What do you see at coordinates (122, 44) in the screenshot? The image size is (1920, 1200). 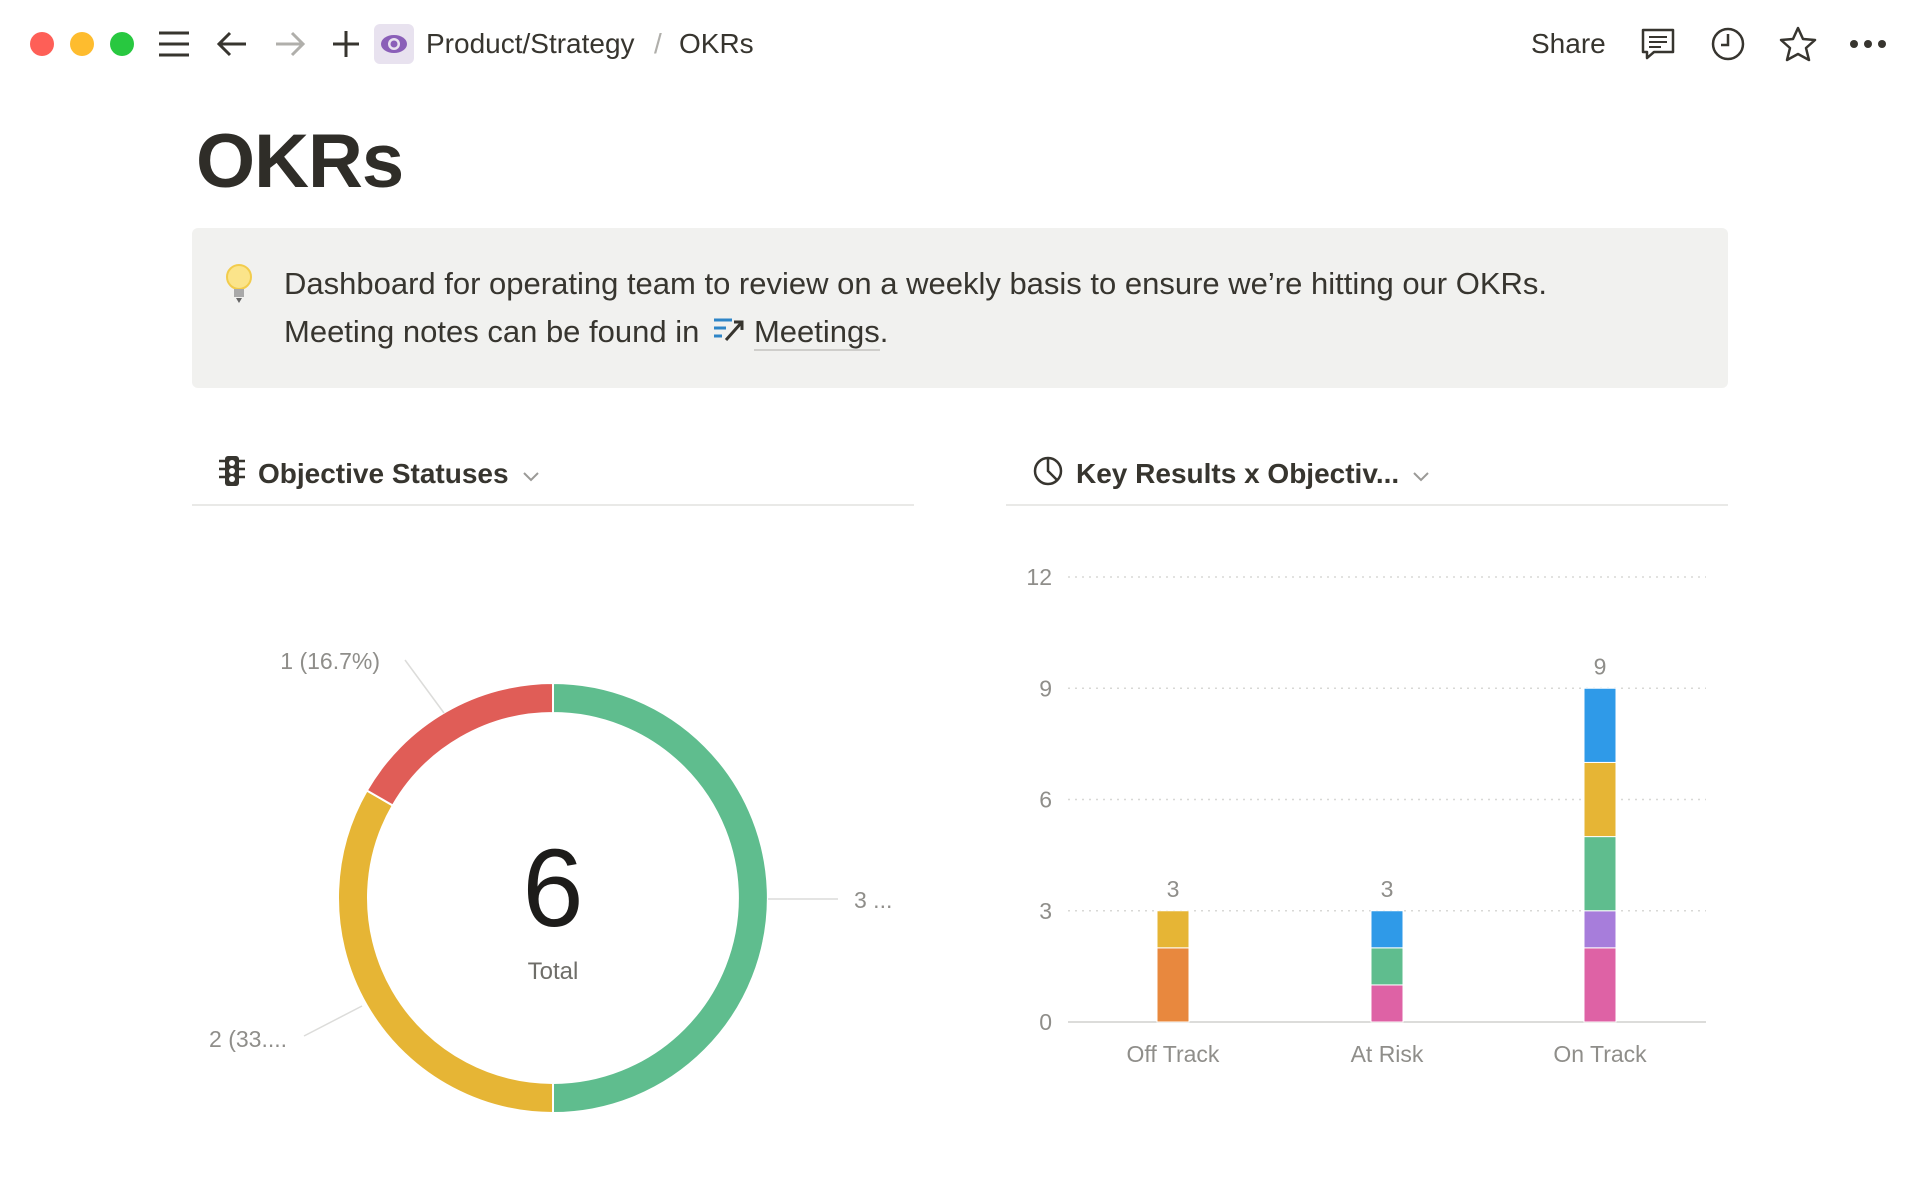 I see `maximize-window-button` at bounding box center [122, 44].